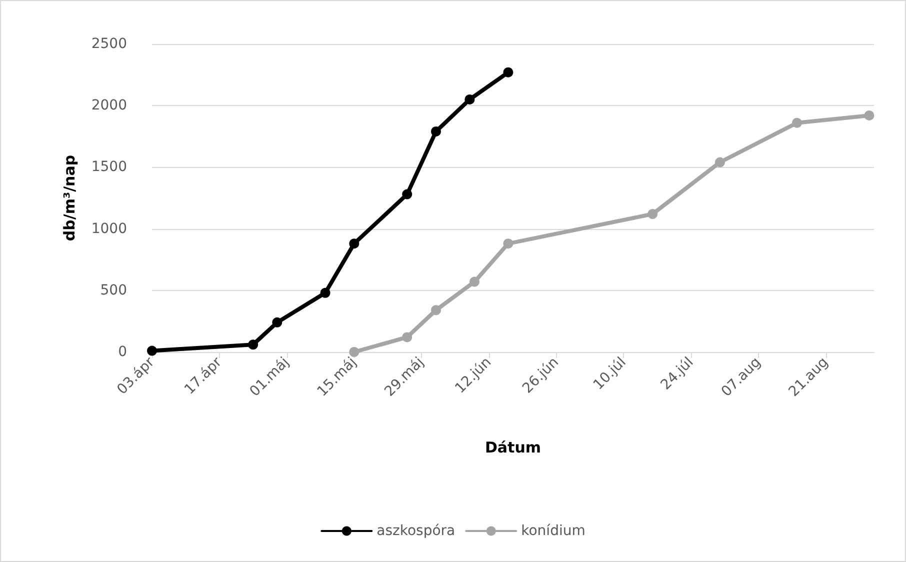  I want to click on y-tick-label: 2500, so click(109, 44).